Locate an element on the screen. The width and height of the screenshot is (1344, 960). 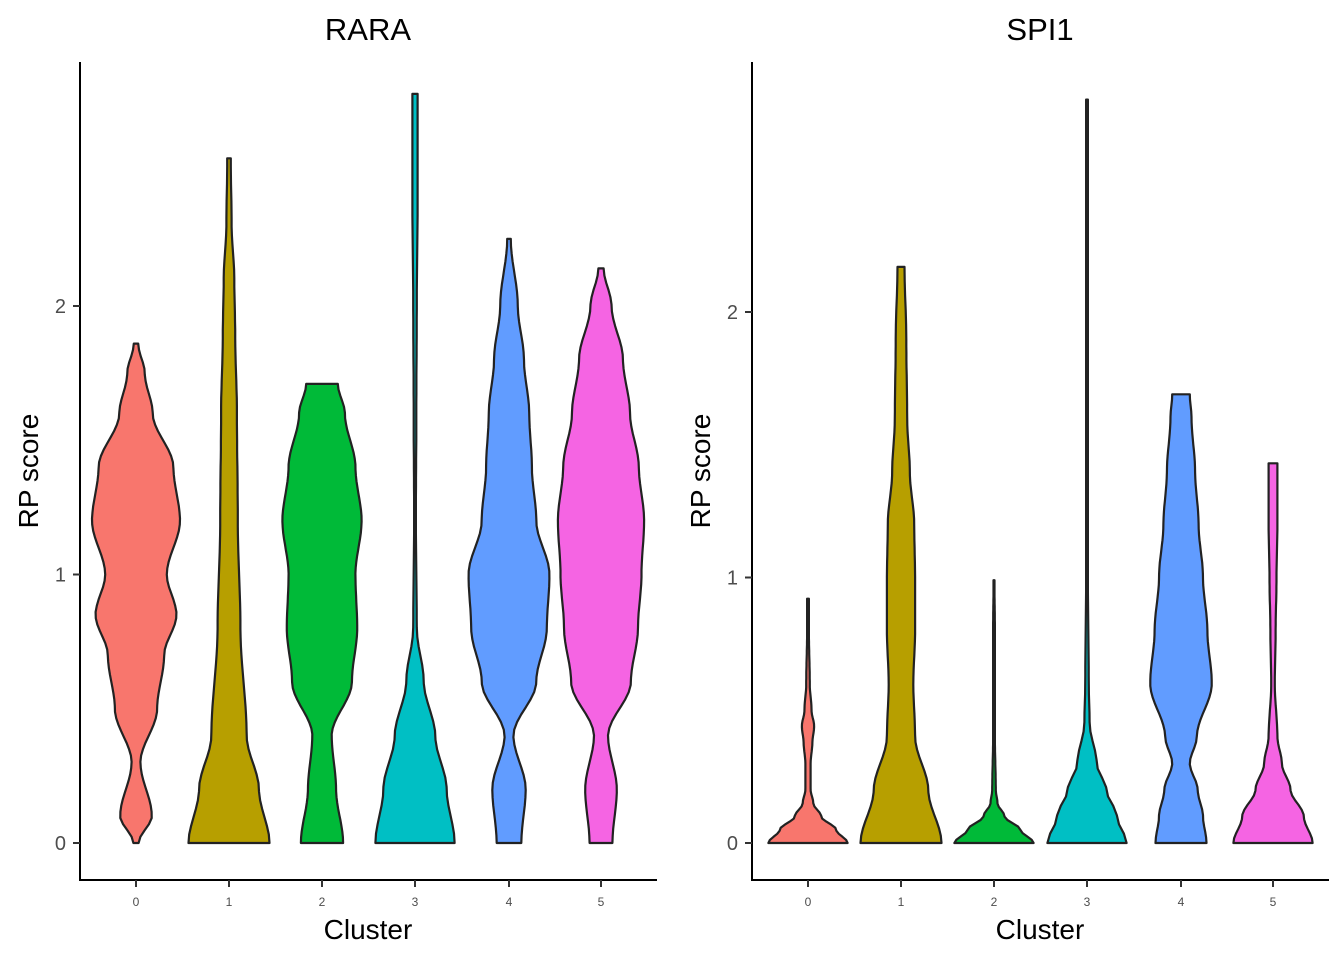
panel-title: SPI1 is located at coordinates (1039, 29).